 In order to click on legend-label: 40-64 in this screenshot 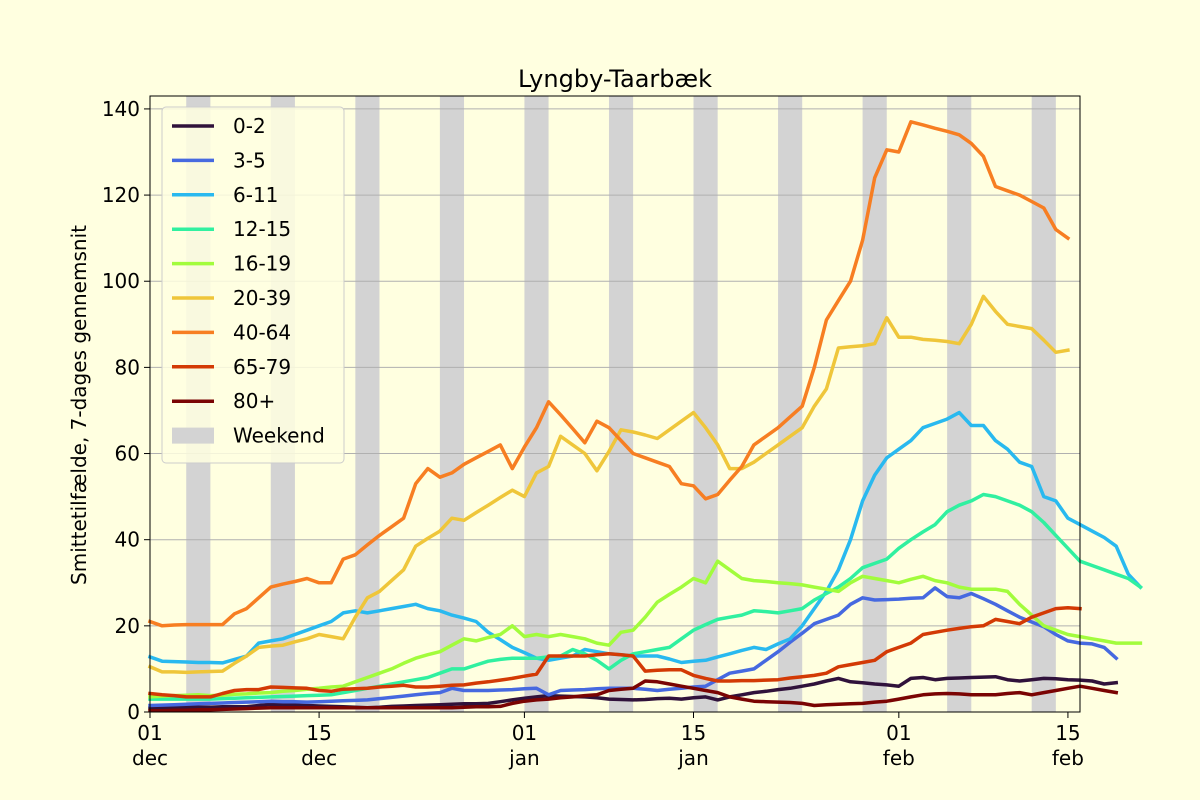, I will do `click(262, 332)`.